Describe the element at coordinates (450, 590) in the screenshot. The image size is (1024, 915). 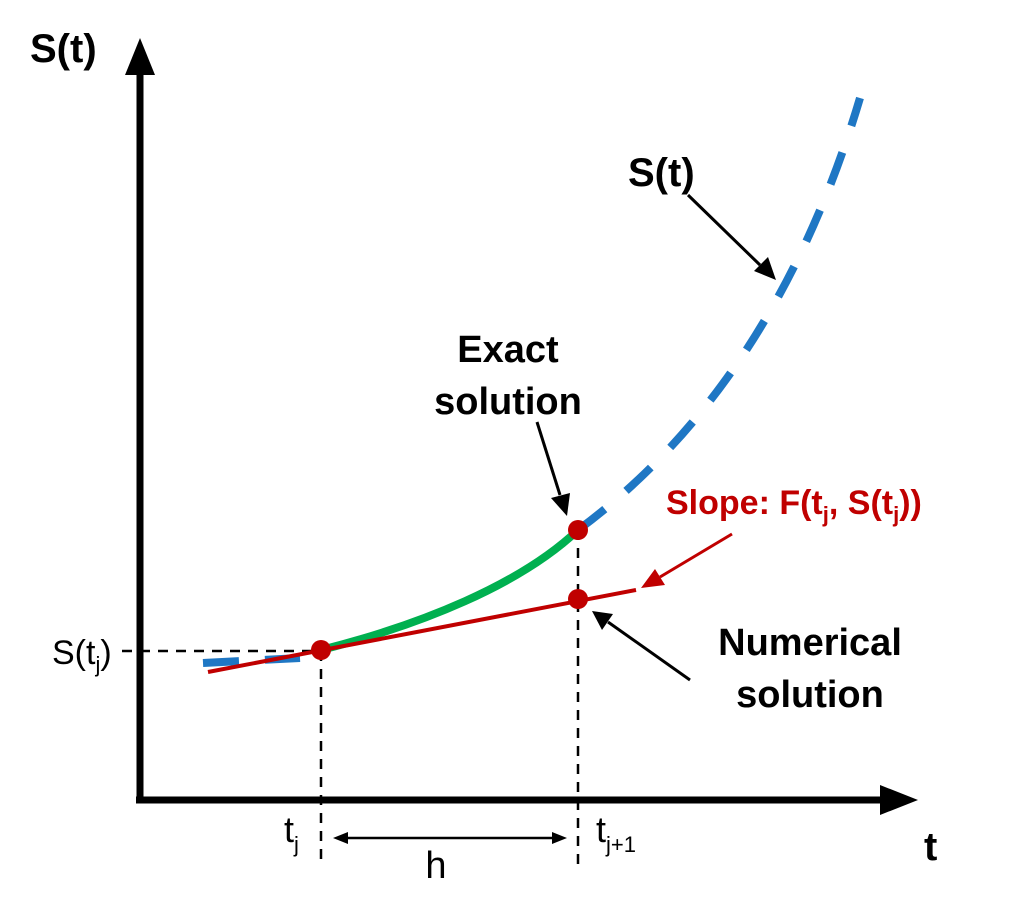
I see `exact-segment-curve` at that location.